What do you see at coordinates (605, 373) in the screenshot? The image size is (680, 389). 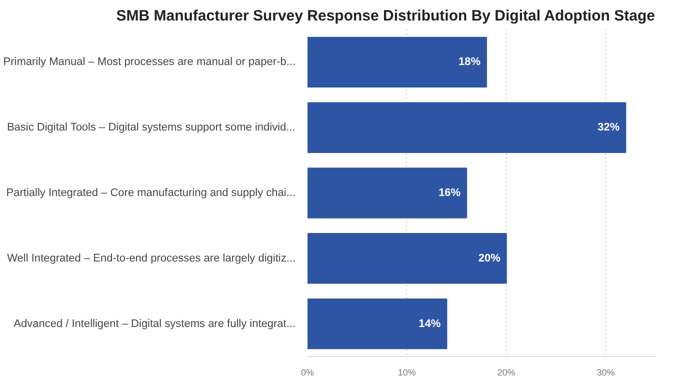 I see `x-tick-label: 30%` at bounding box center [605, 373].